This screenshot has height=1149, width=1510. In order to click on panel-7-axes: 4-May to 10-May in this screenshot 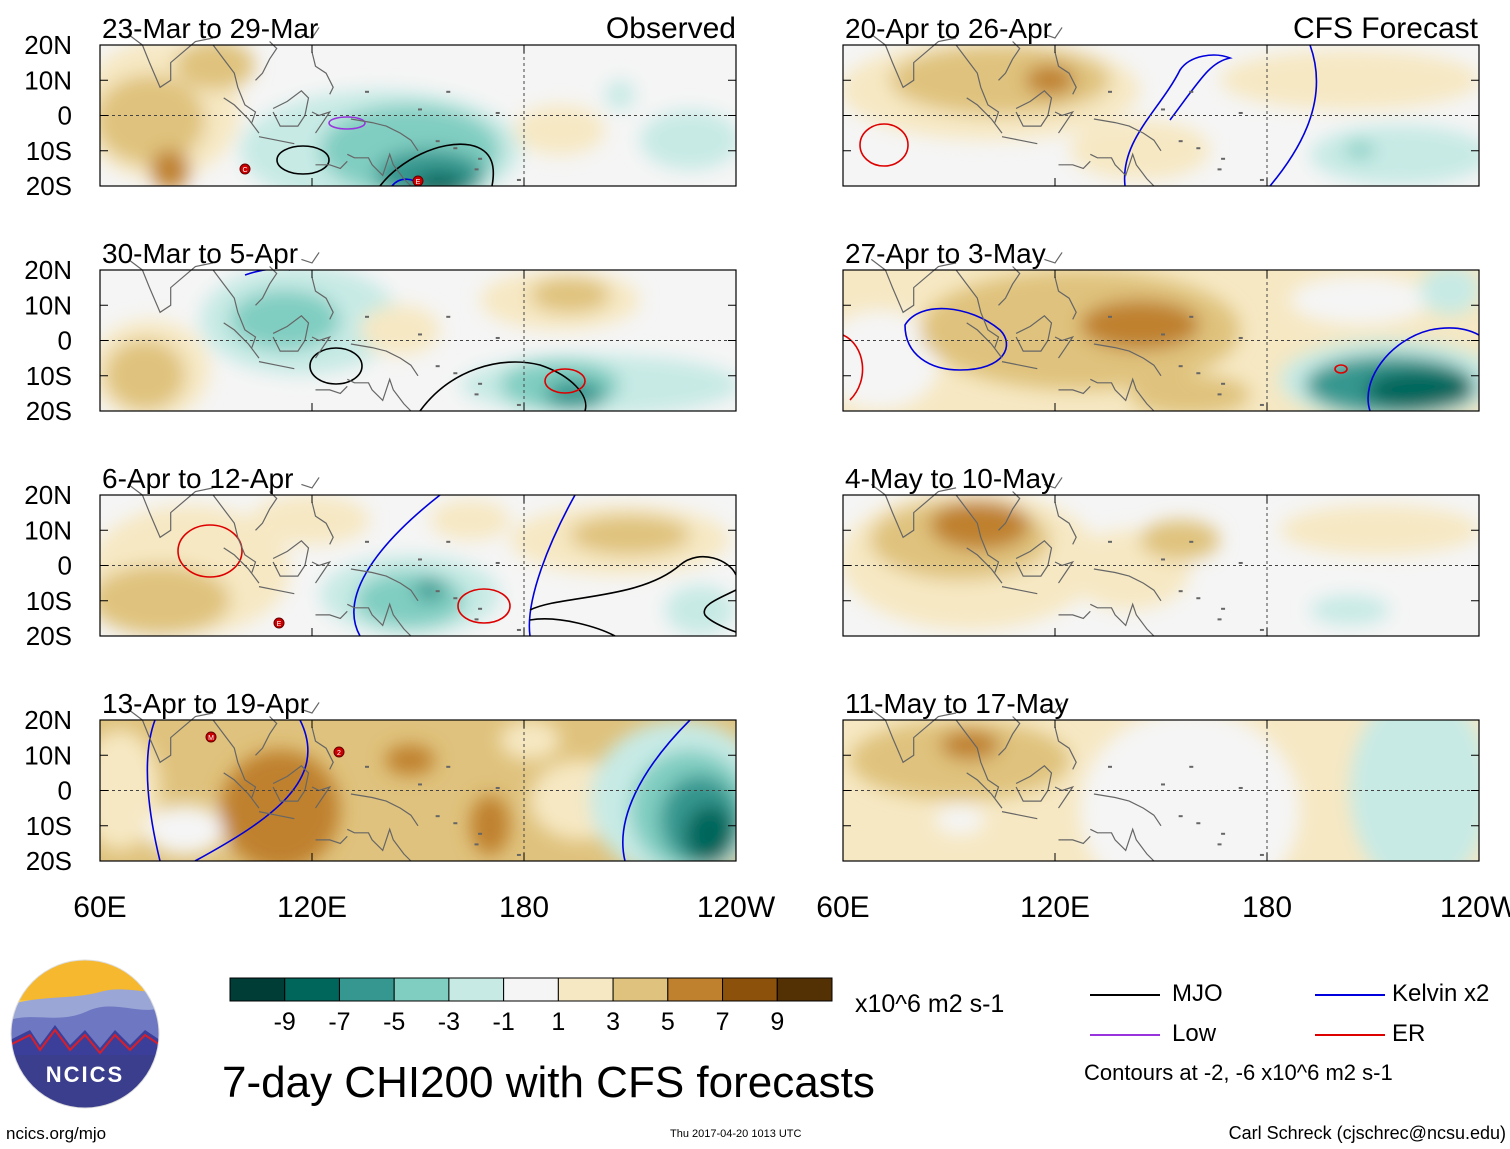, I will do `click(1161, 550)`.